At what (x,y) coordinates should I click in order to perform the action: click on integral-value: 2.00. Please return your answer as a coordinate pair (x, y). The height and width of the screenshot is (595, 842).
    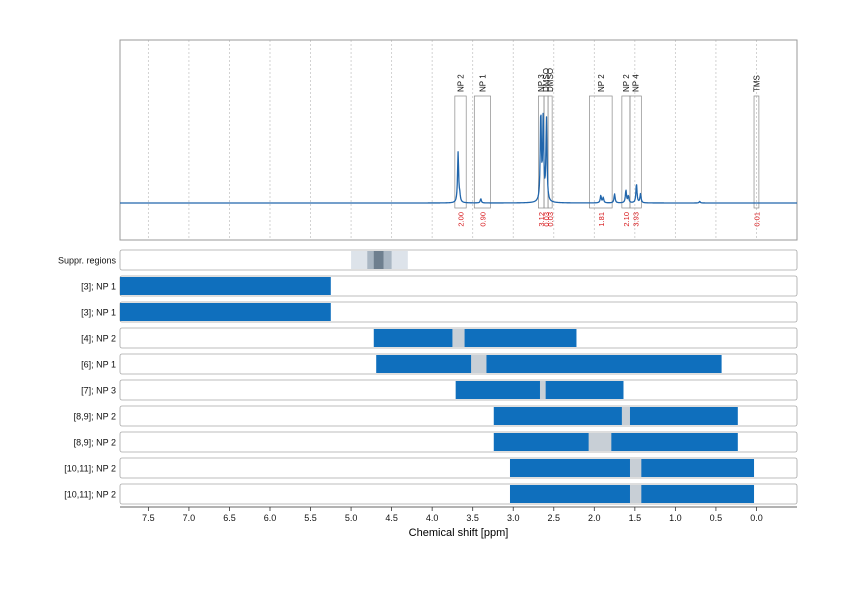
    Looking at the image, I should click on (461, 219).